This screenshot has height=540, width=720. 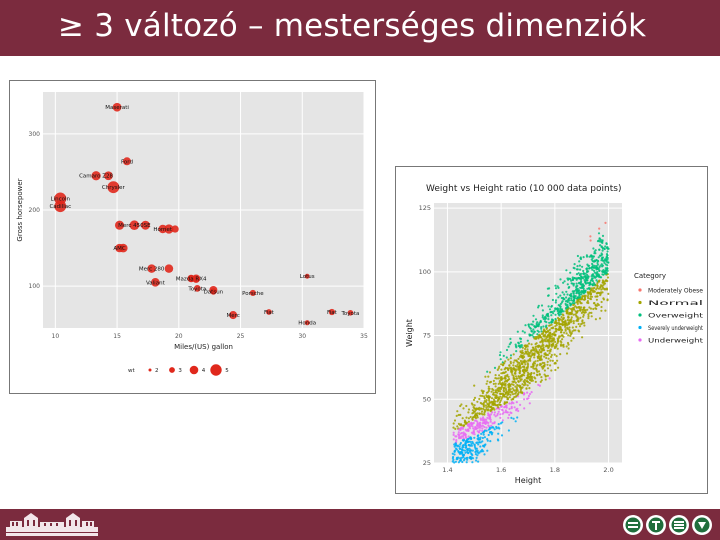 I want to click on point-label: Toyota, so click(x=349, y=314).